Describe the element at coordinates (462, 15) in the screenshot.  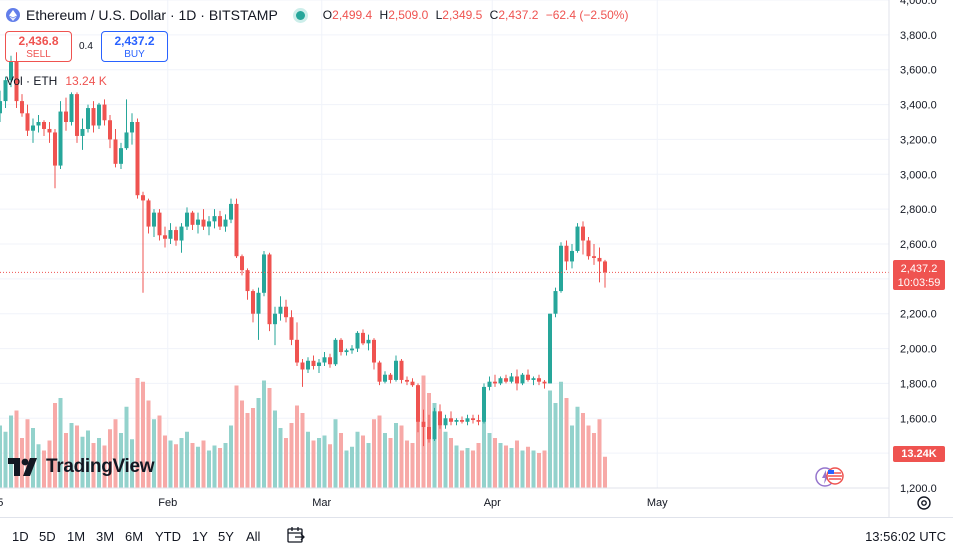
I see `low-value: 2,349.5` at that location.